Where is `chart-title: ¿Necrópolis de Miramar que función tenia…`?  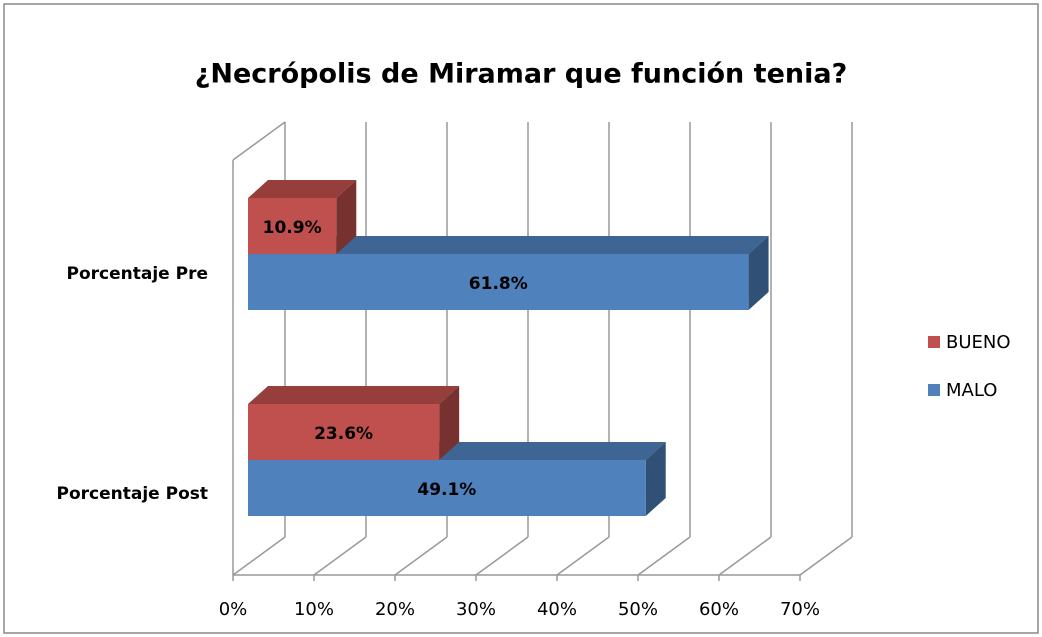 chart-title: ¿Necrópolis de Miramar que función tenia… is located at coordinates (521, 74).